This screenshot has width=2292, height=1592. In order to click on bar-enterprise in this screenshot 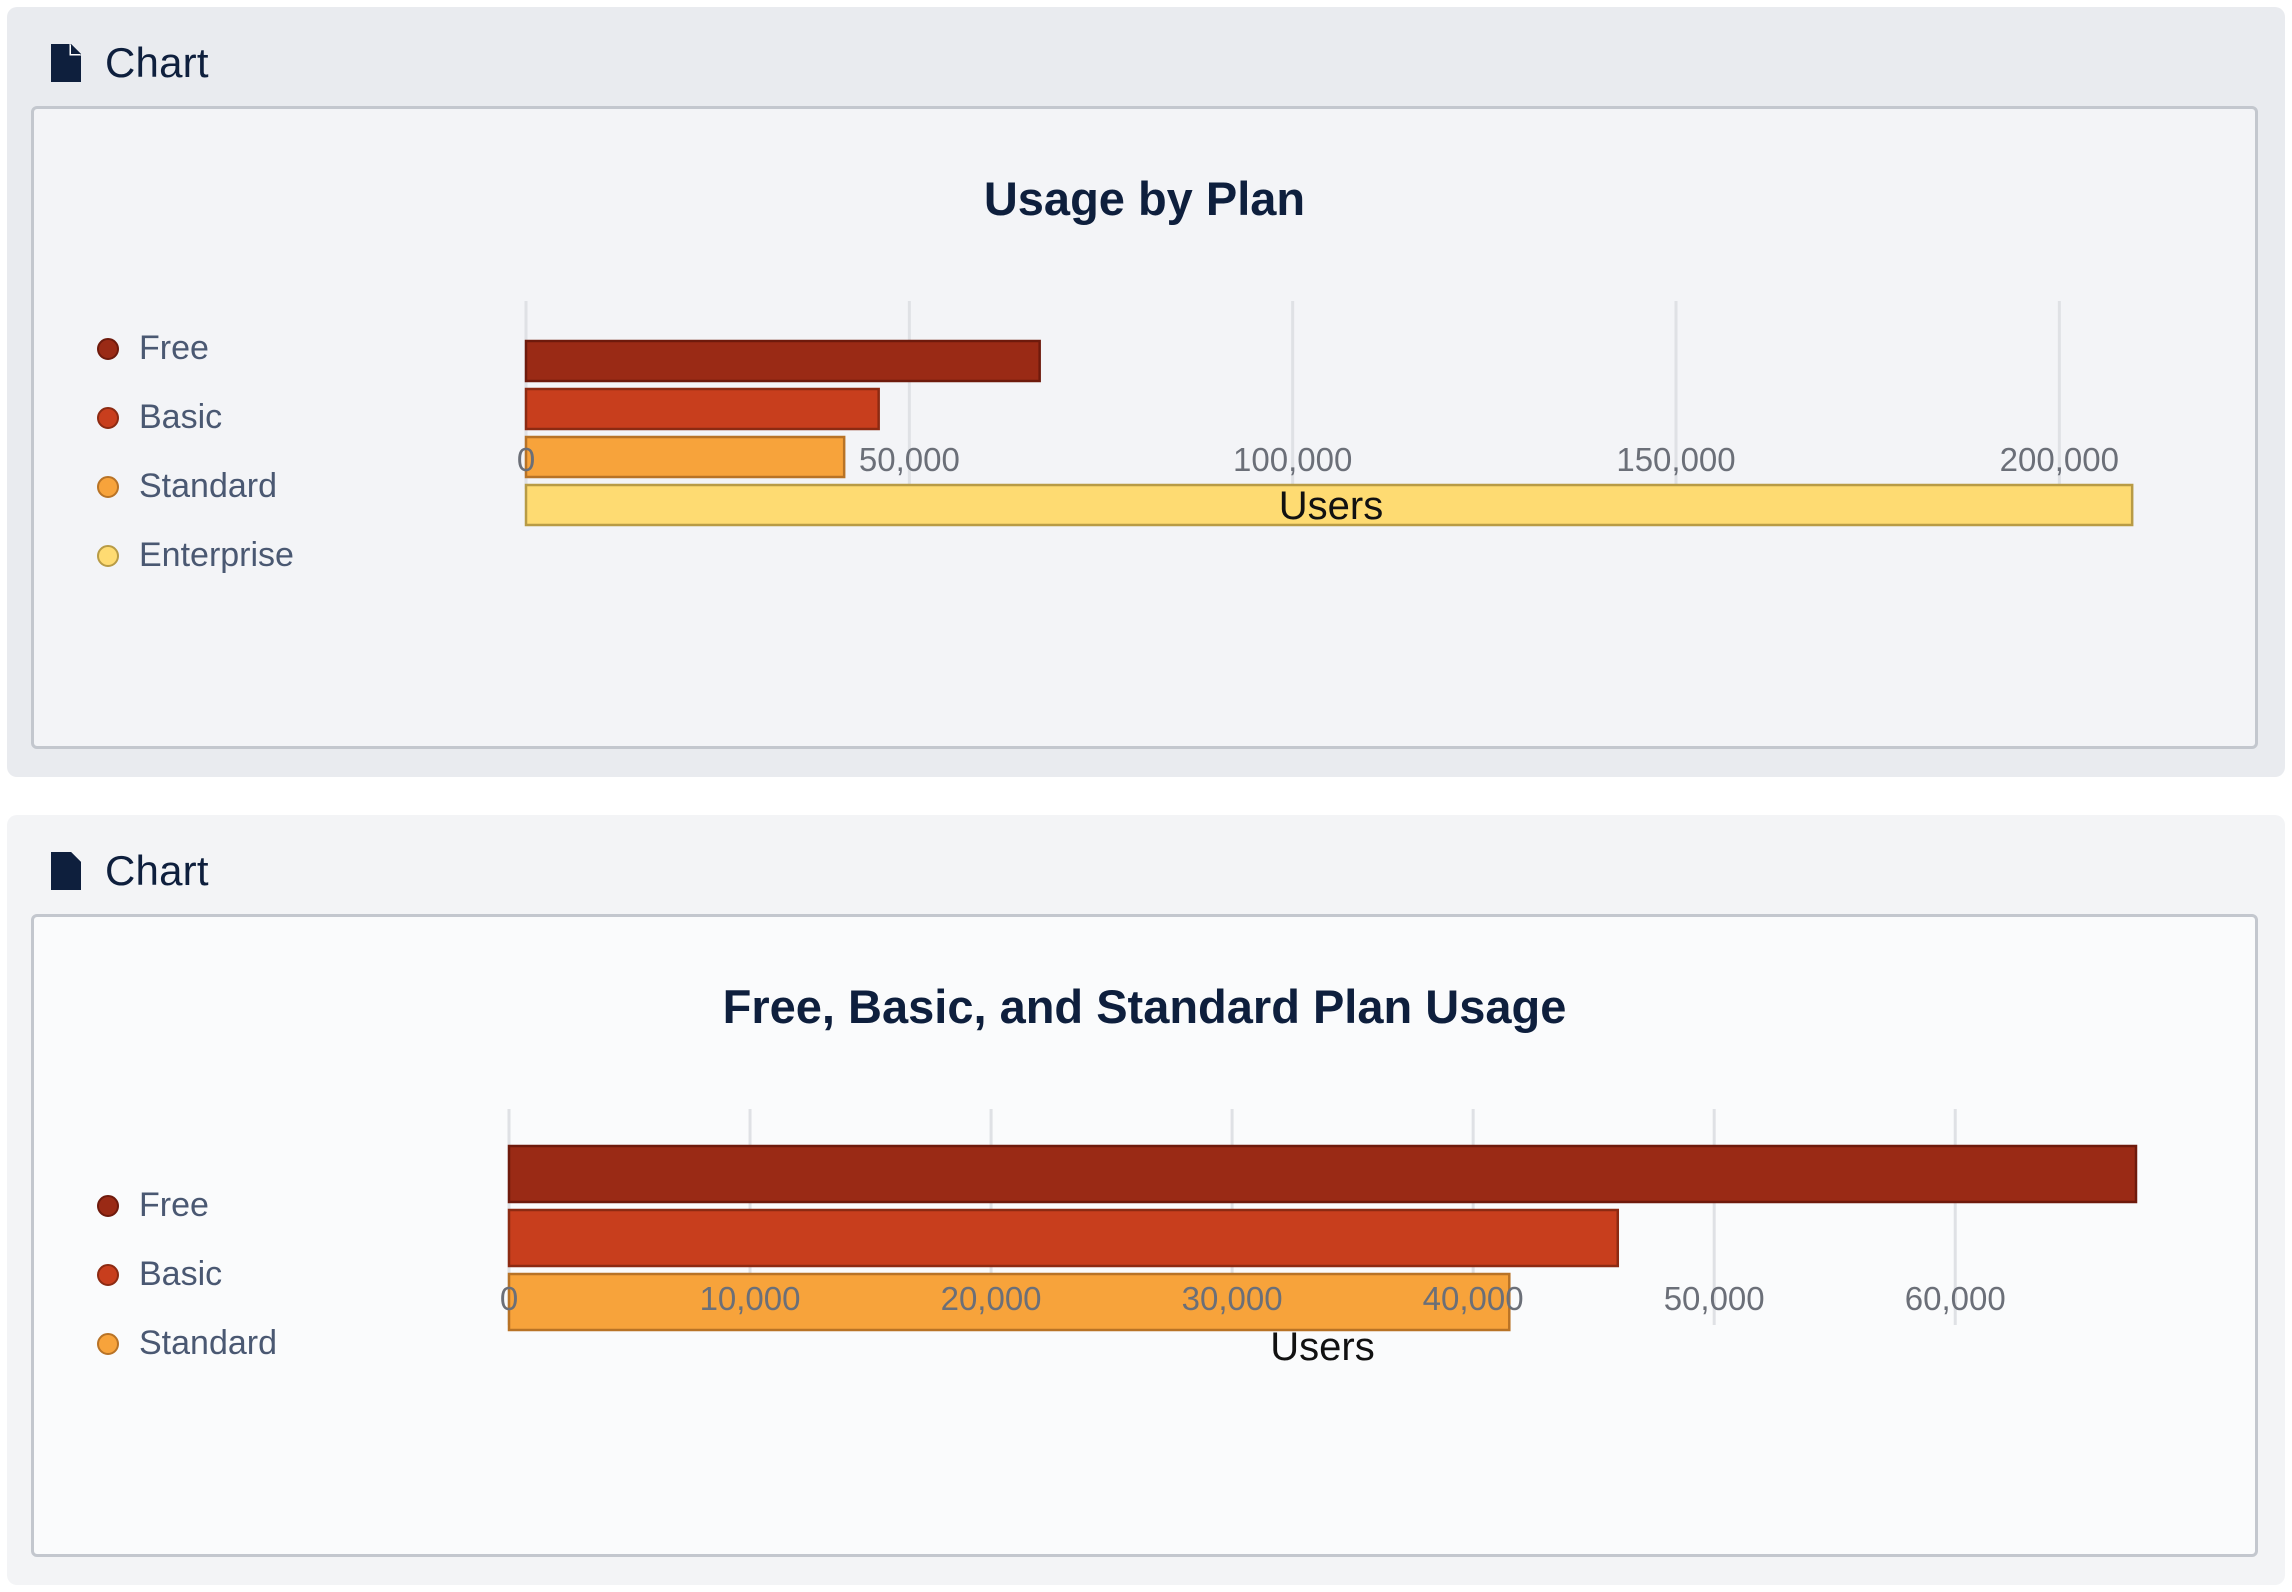, I will do `click(1329, 505)`.